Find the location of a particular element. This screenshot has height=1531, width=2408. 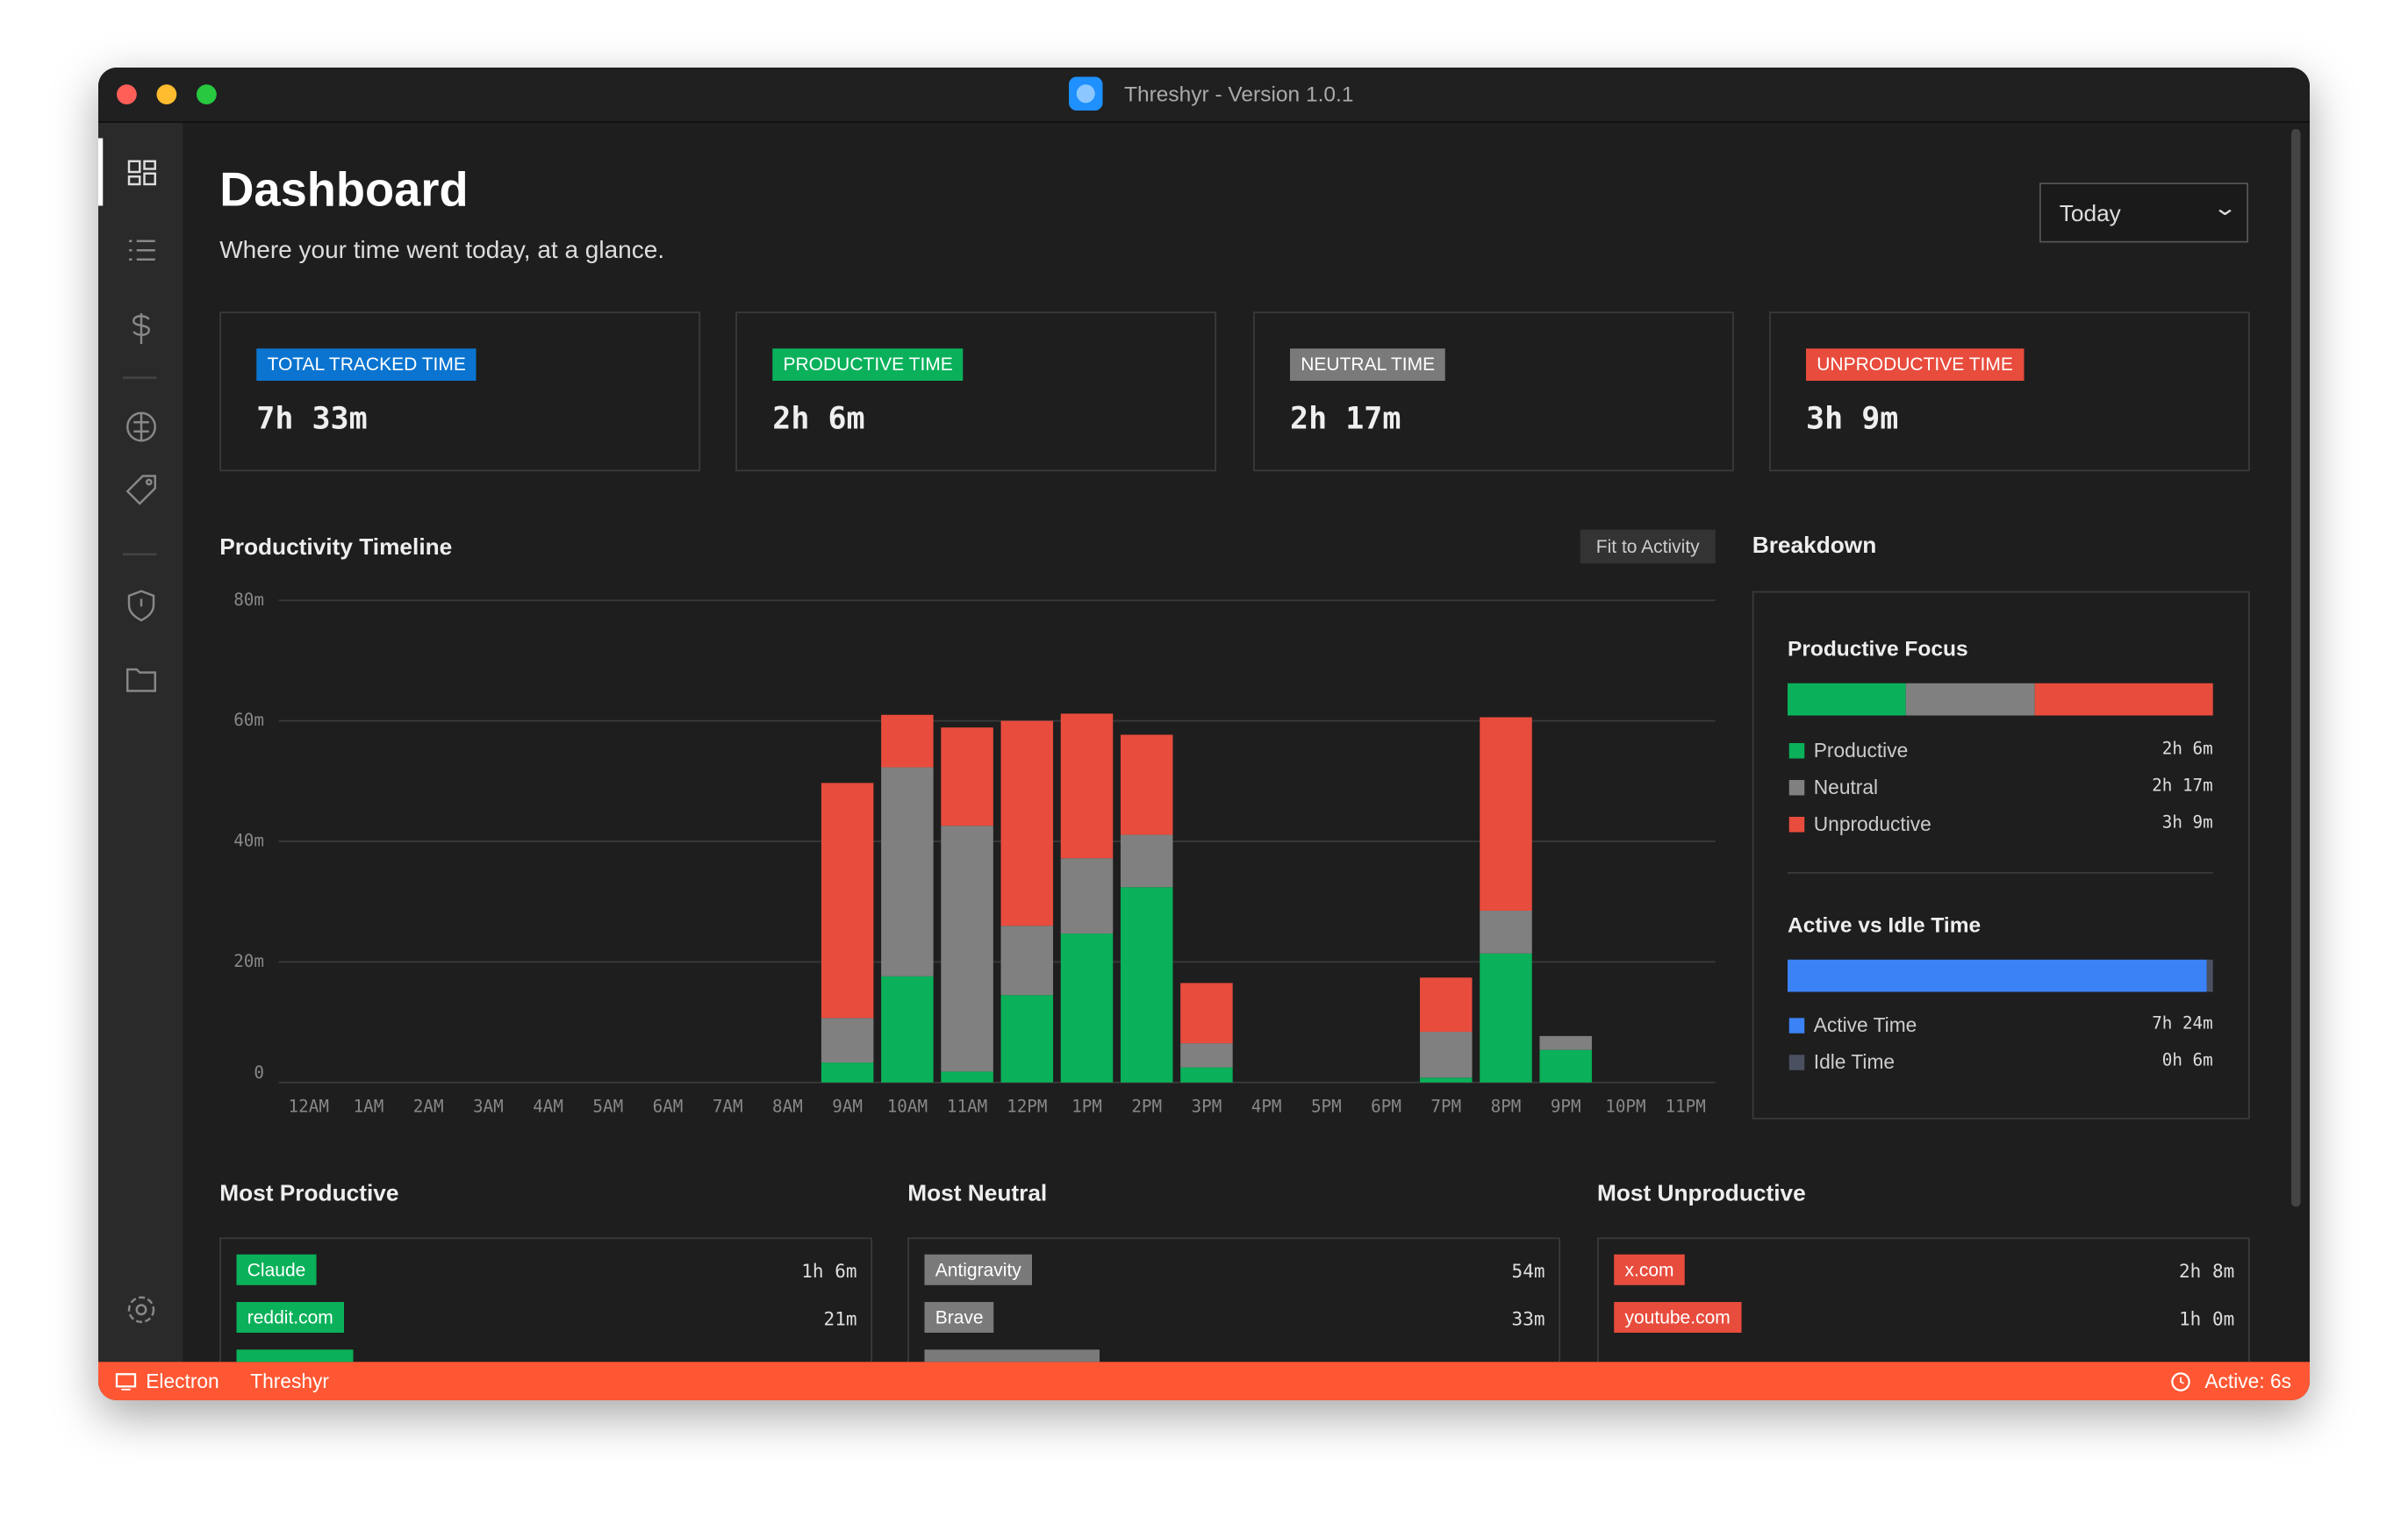

y-tick-label: 40m is located at coordinates (248, 841).